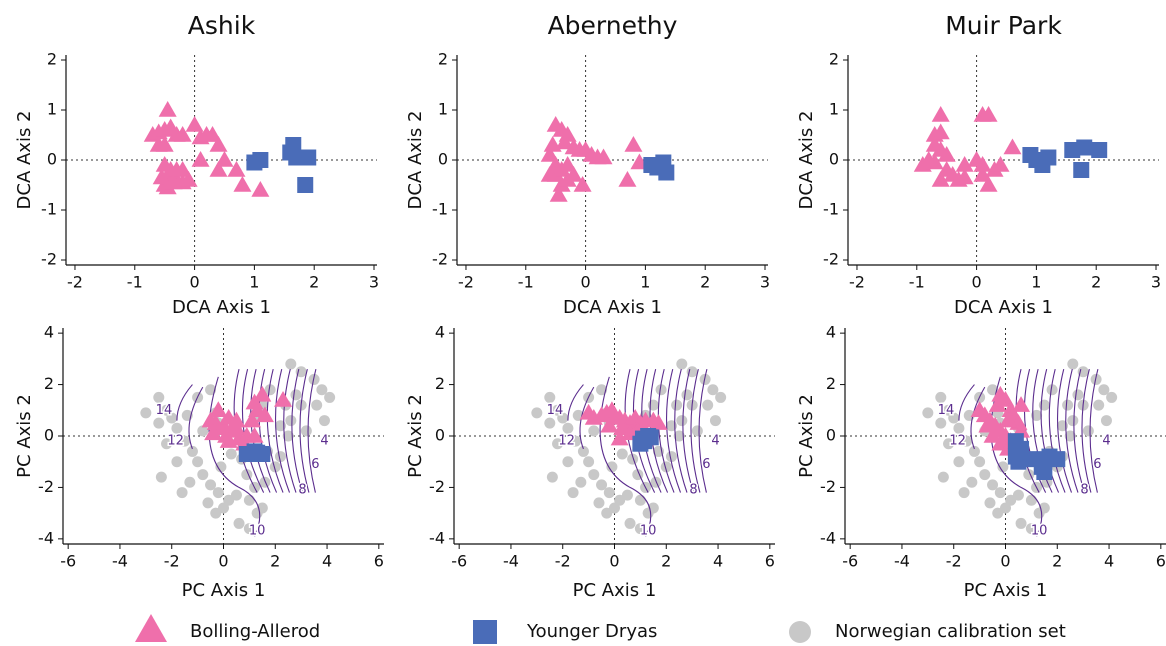  Describe the element at coordinates (591, 631) in the screenshot. I see `legend-label: Younger Dryas` at that location.